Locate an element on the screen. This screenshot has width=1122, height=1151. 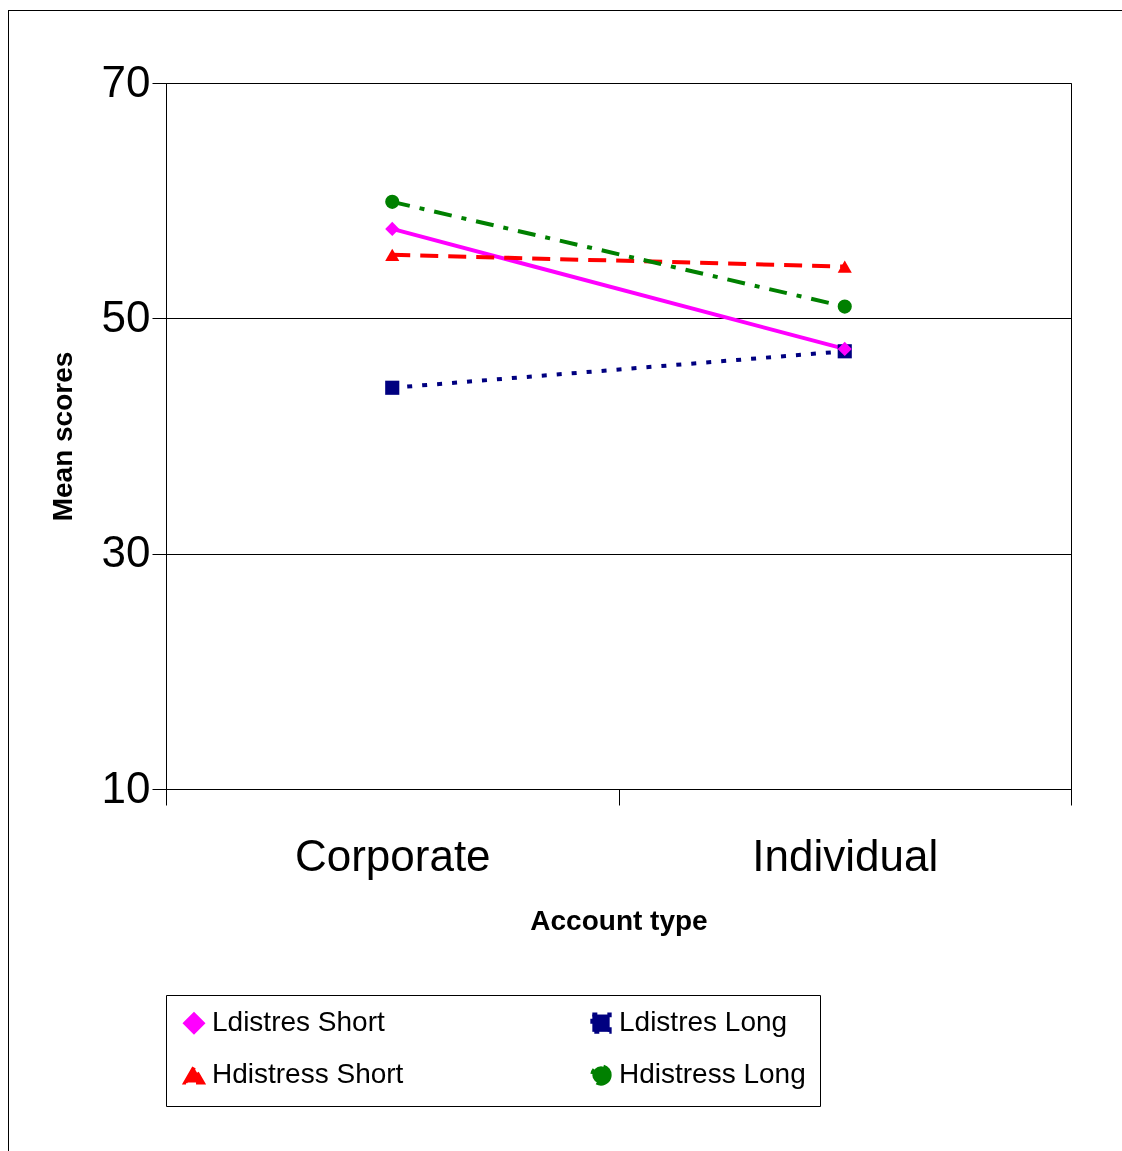
y-tick-label: 50 is located at coordinates (126, 316).